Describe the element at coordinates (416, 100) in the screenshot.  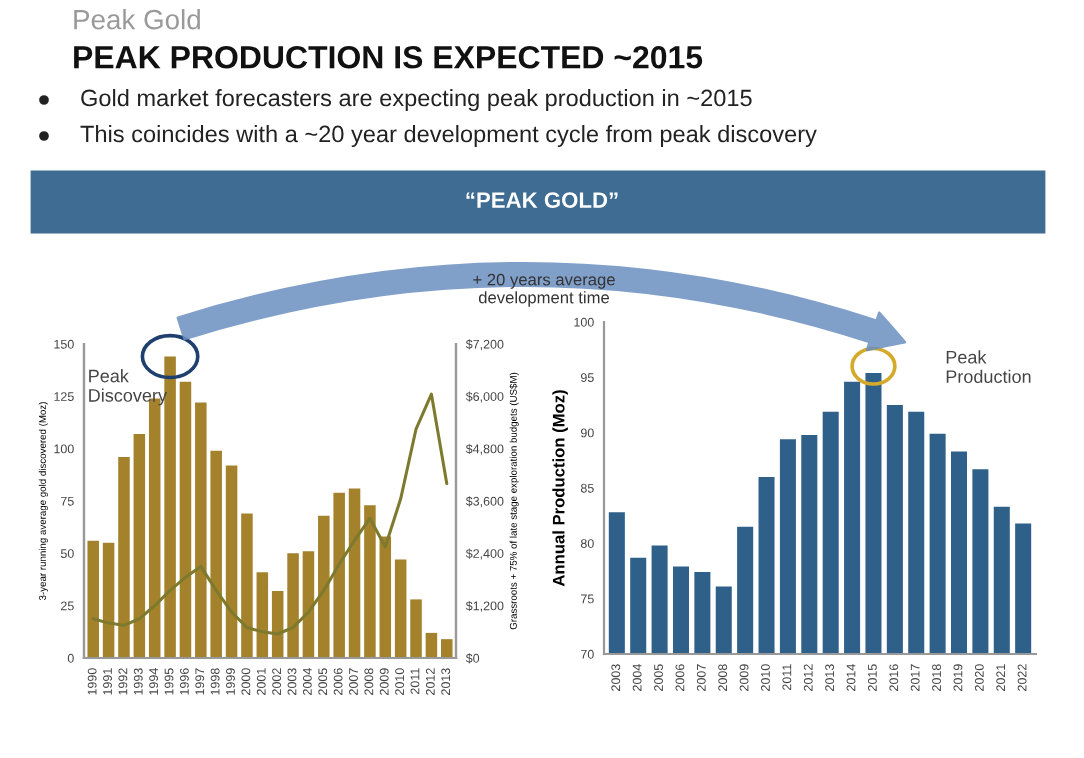
I see `text: Gold market forecasters are expecting peak production in ~2015` at that location.